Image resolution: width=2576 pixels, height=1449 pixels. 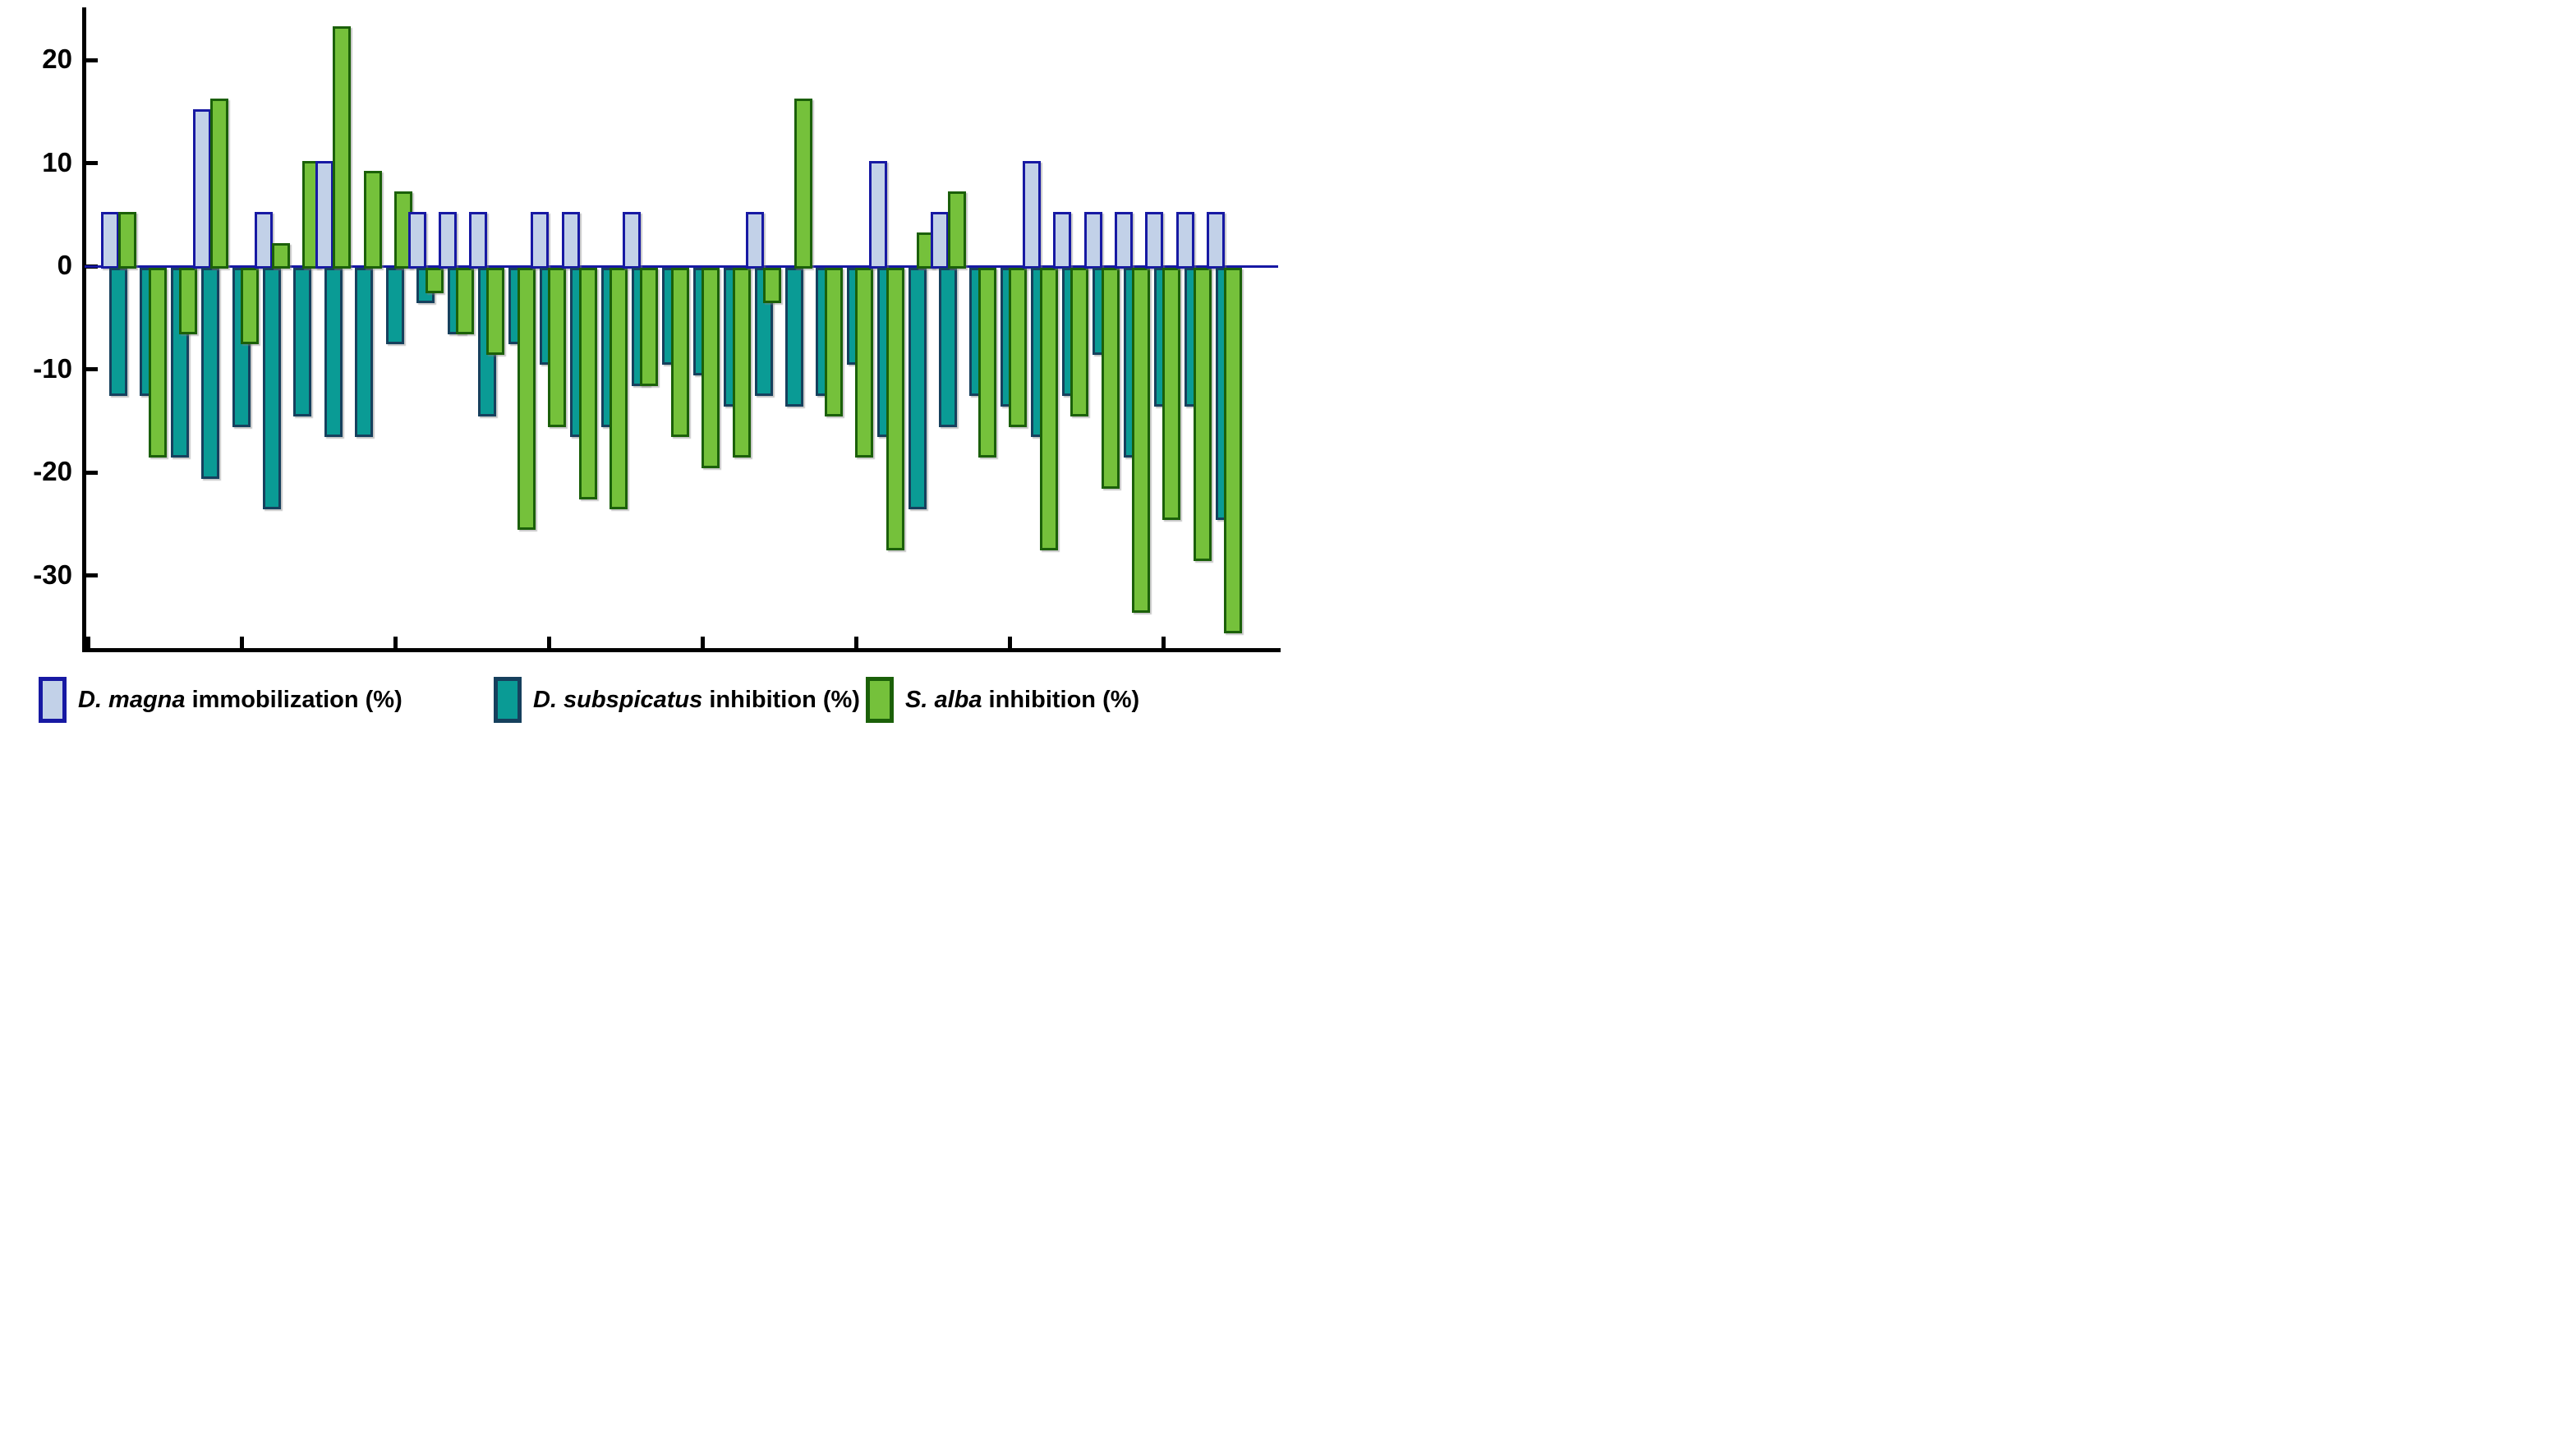 I want to click on y-tick-label: 20, so click(x=57, y=59).